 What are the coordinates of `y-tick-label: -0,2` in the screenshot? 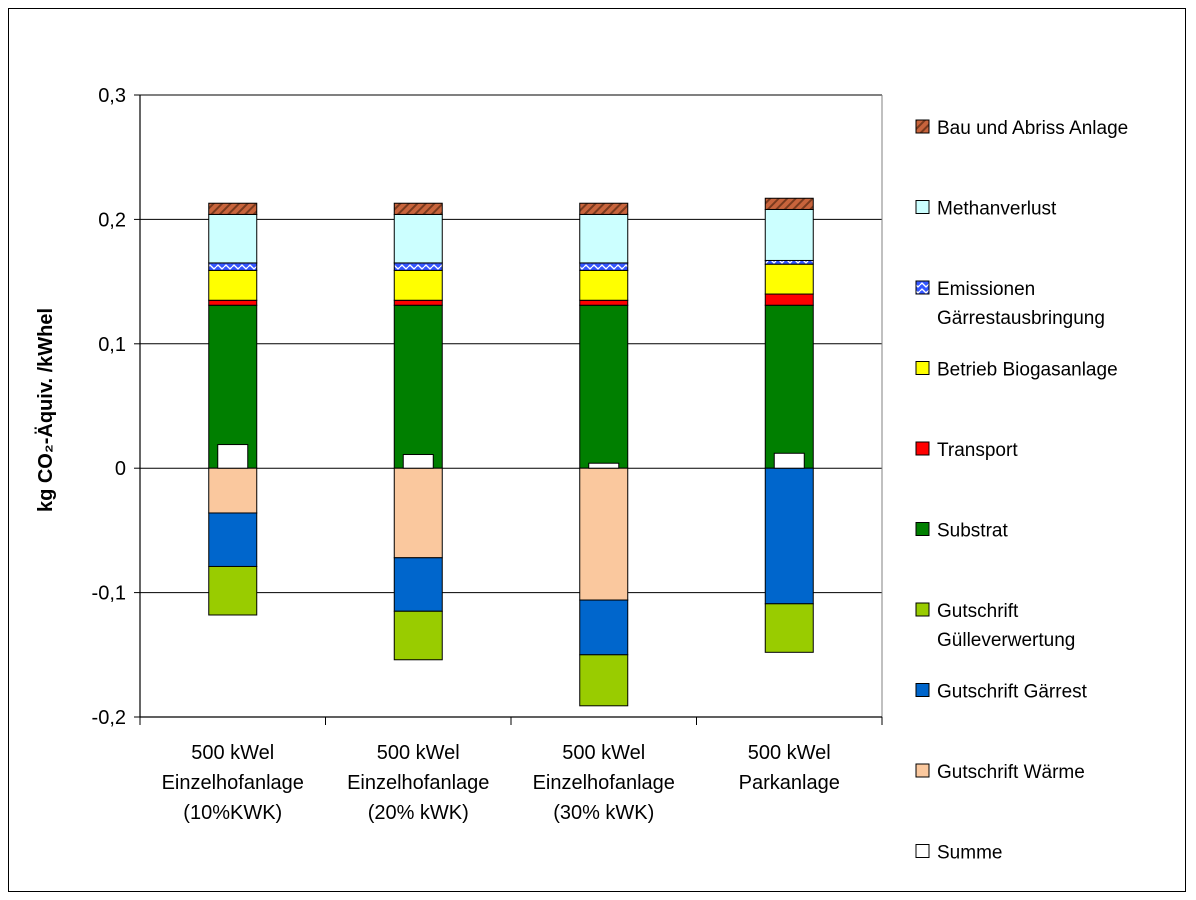 It's located at (109, 718).